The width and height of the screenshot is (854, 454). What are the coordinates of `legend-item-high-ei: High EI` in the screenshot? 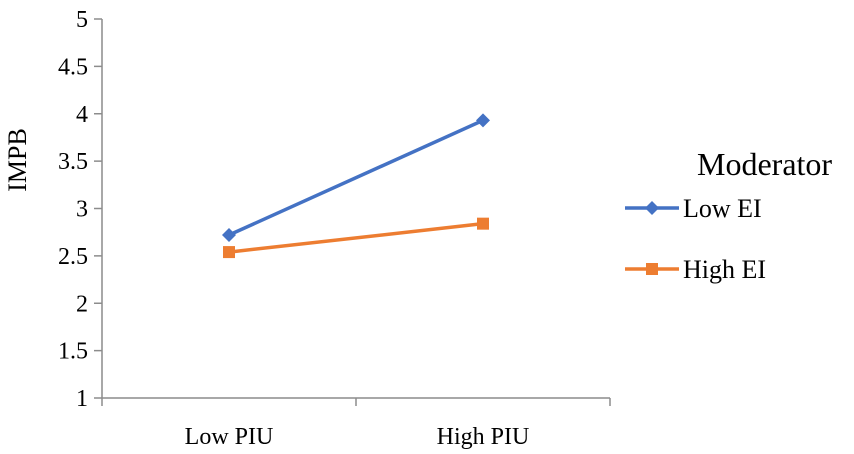 It's located at (695, 269).